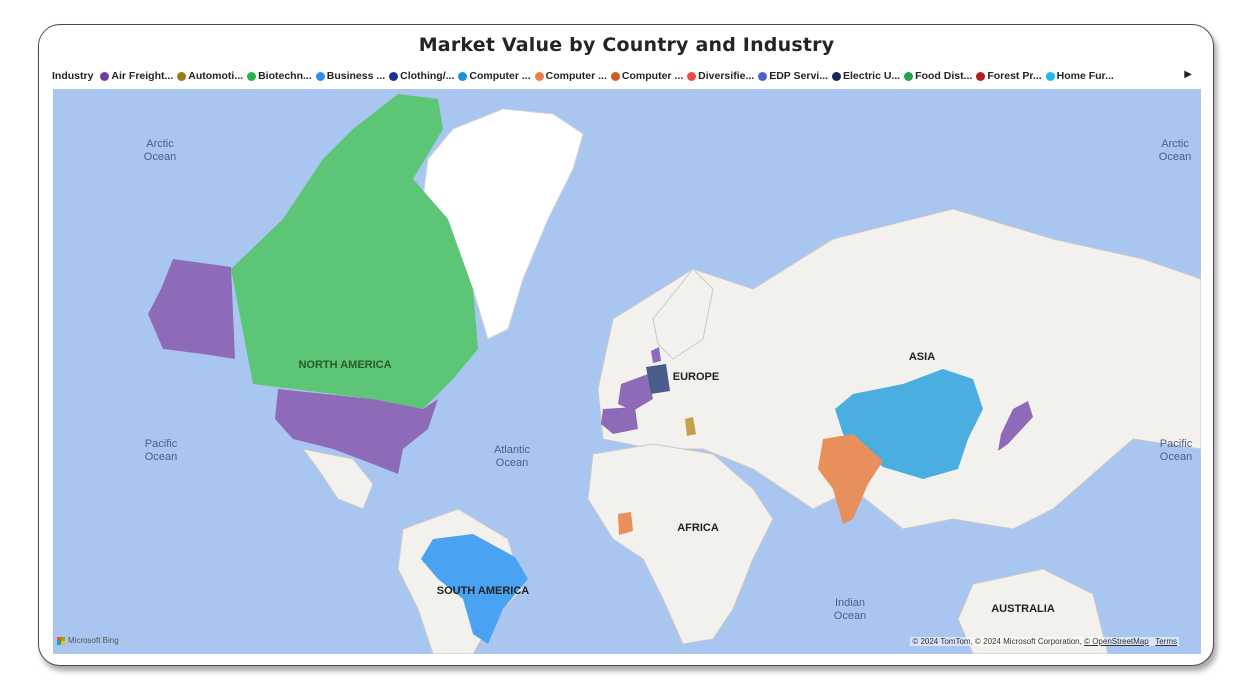 The image size is (1253, 690). What do you see at coordinates (1116, 641) in the screenshot?
I see `openstreetmap-link: © OpenStreetMap` at bounding box center [1116, 641].